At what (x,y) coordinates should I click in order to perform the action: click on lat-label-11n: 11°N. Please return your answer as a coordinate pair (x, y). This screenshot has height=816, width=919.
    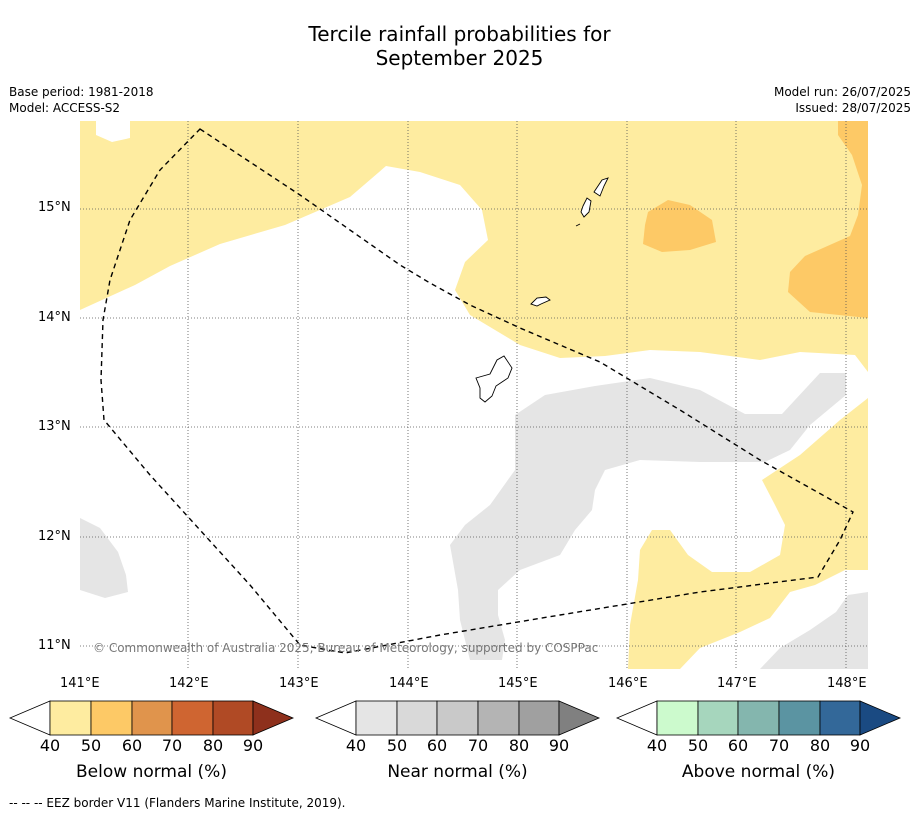
    Looking at the image, I should click on (54, 645).